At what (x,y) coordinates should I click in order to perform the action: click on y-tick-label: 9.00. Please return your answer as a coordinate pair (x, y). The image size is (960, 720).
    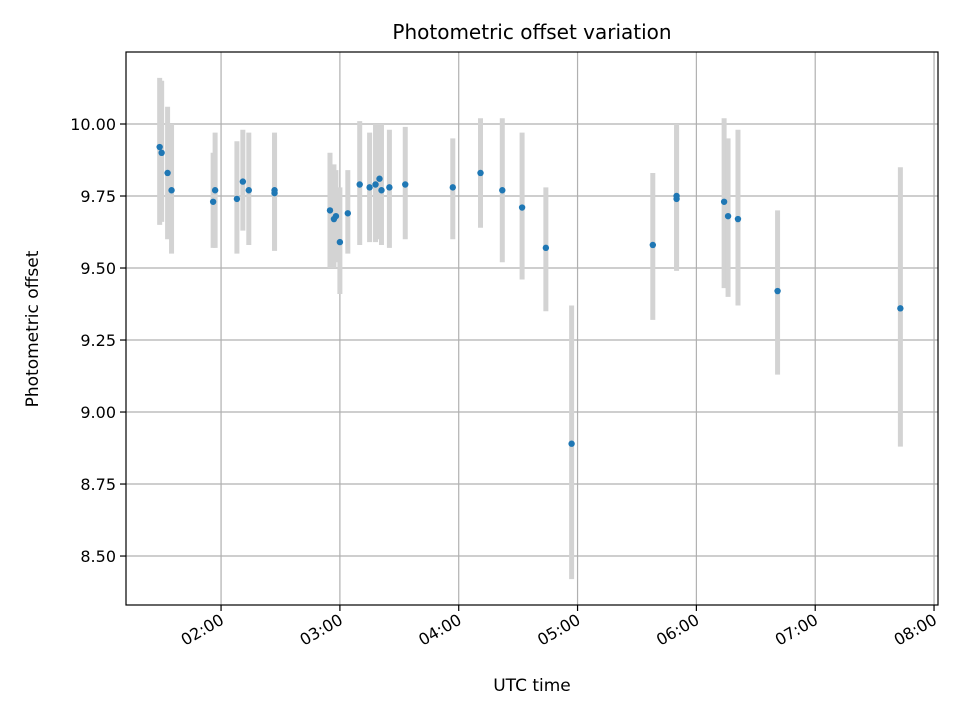
    Looking at the image, I should click on (98, 412).